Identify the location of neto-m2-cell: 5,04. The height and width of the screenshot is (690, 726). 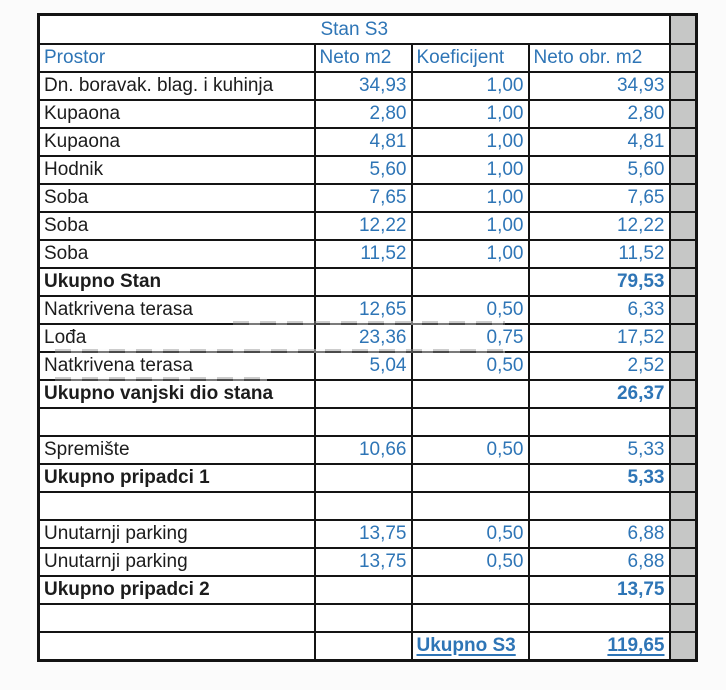
(363, 366).